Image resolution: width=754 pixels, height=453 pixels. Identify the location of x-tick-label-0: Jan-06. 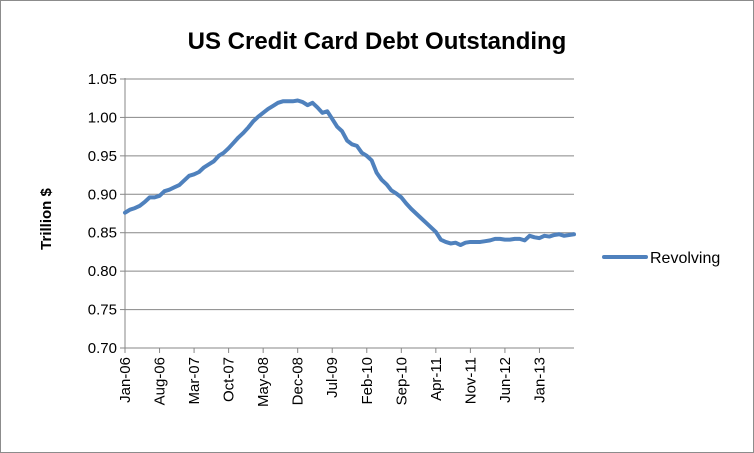
(125, 380).